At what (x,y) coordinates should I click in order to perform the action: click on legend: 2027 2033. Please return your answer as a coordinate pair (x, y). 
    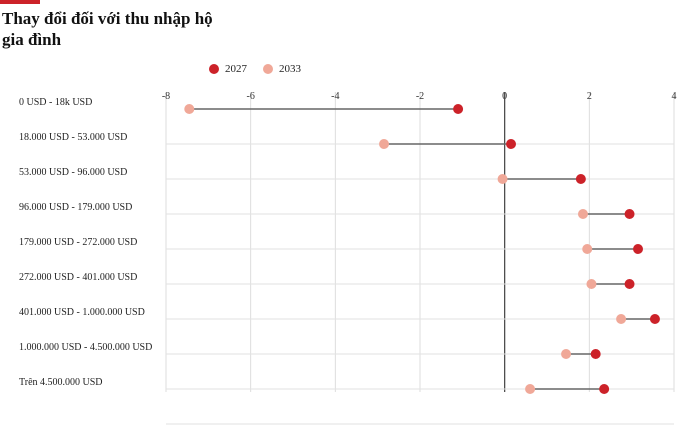
    Looking at the image, I should click on (263, 69).